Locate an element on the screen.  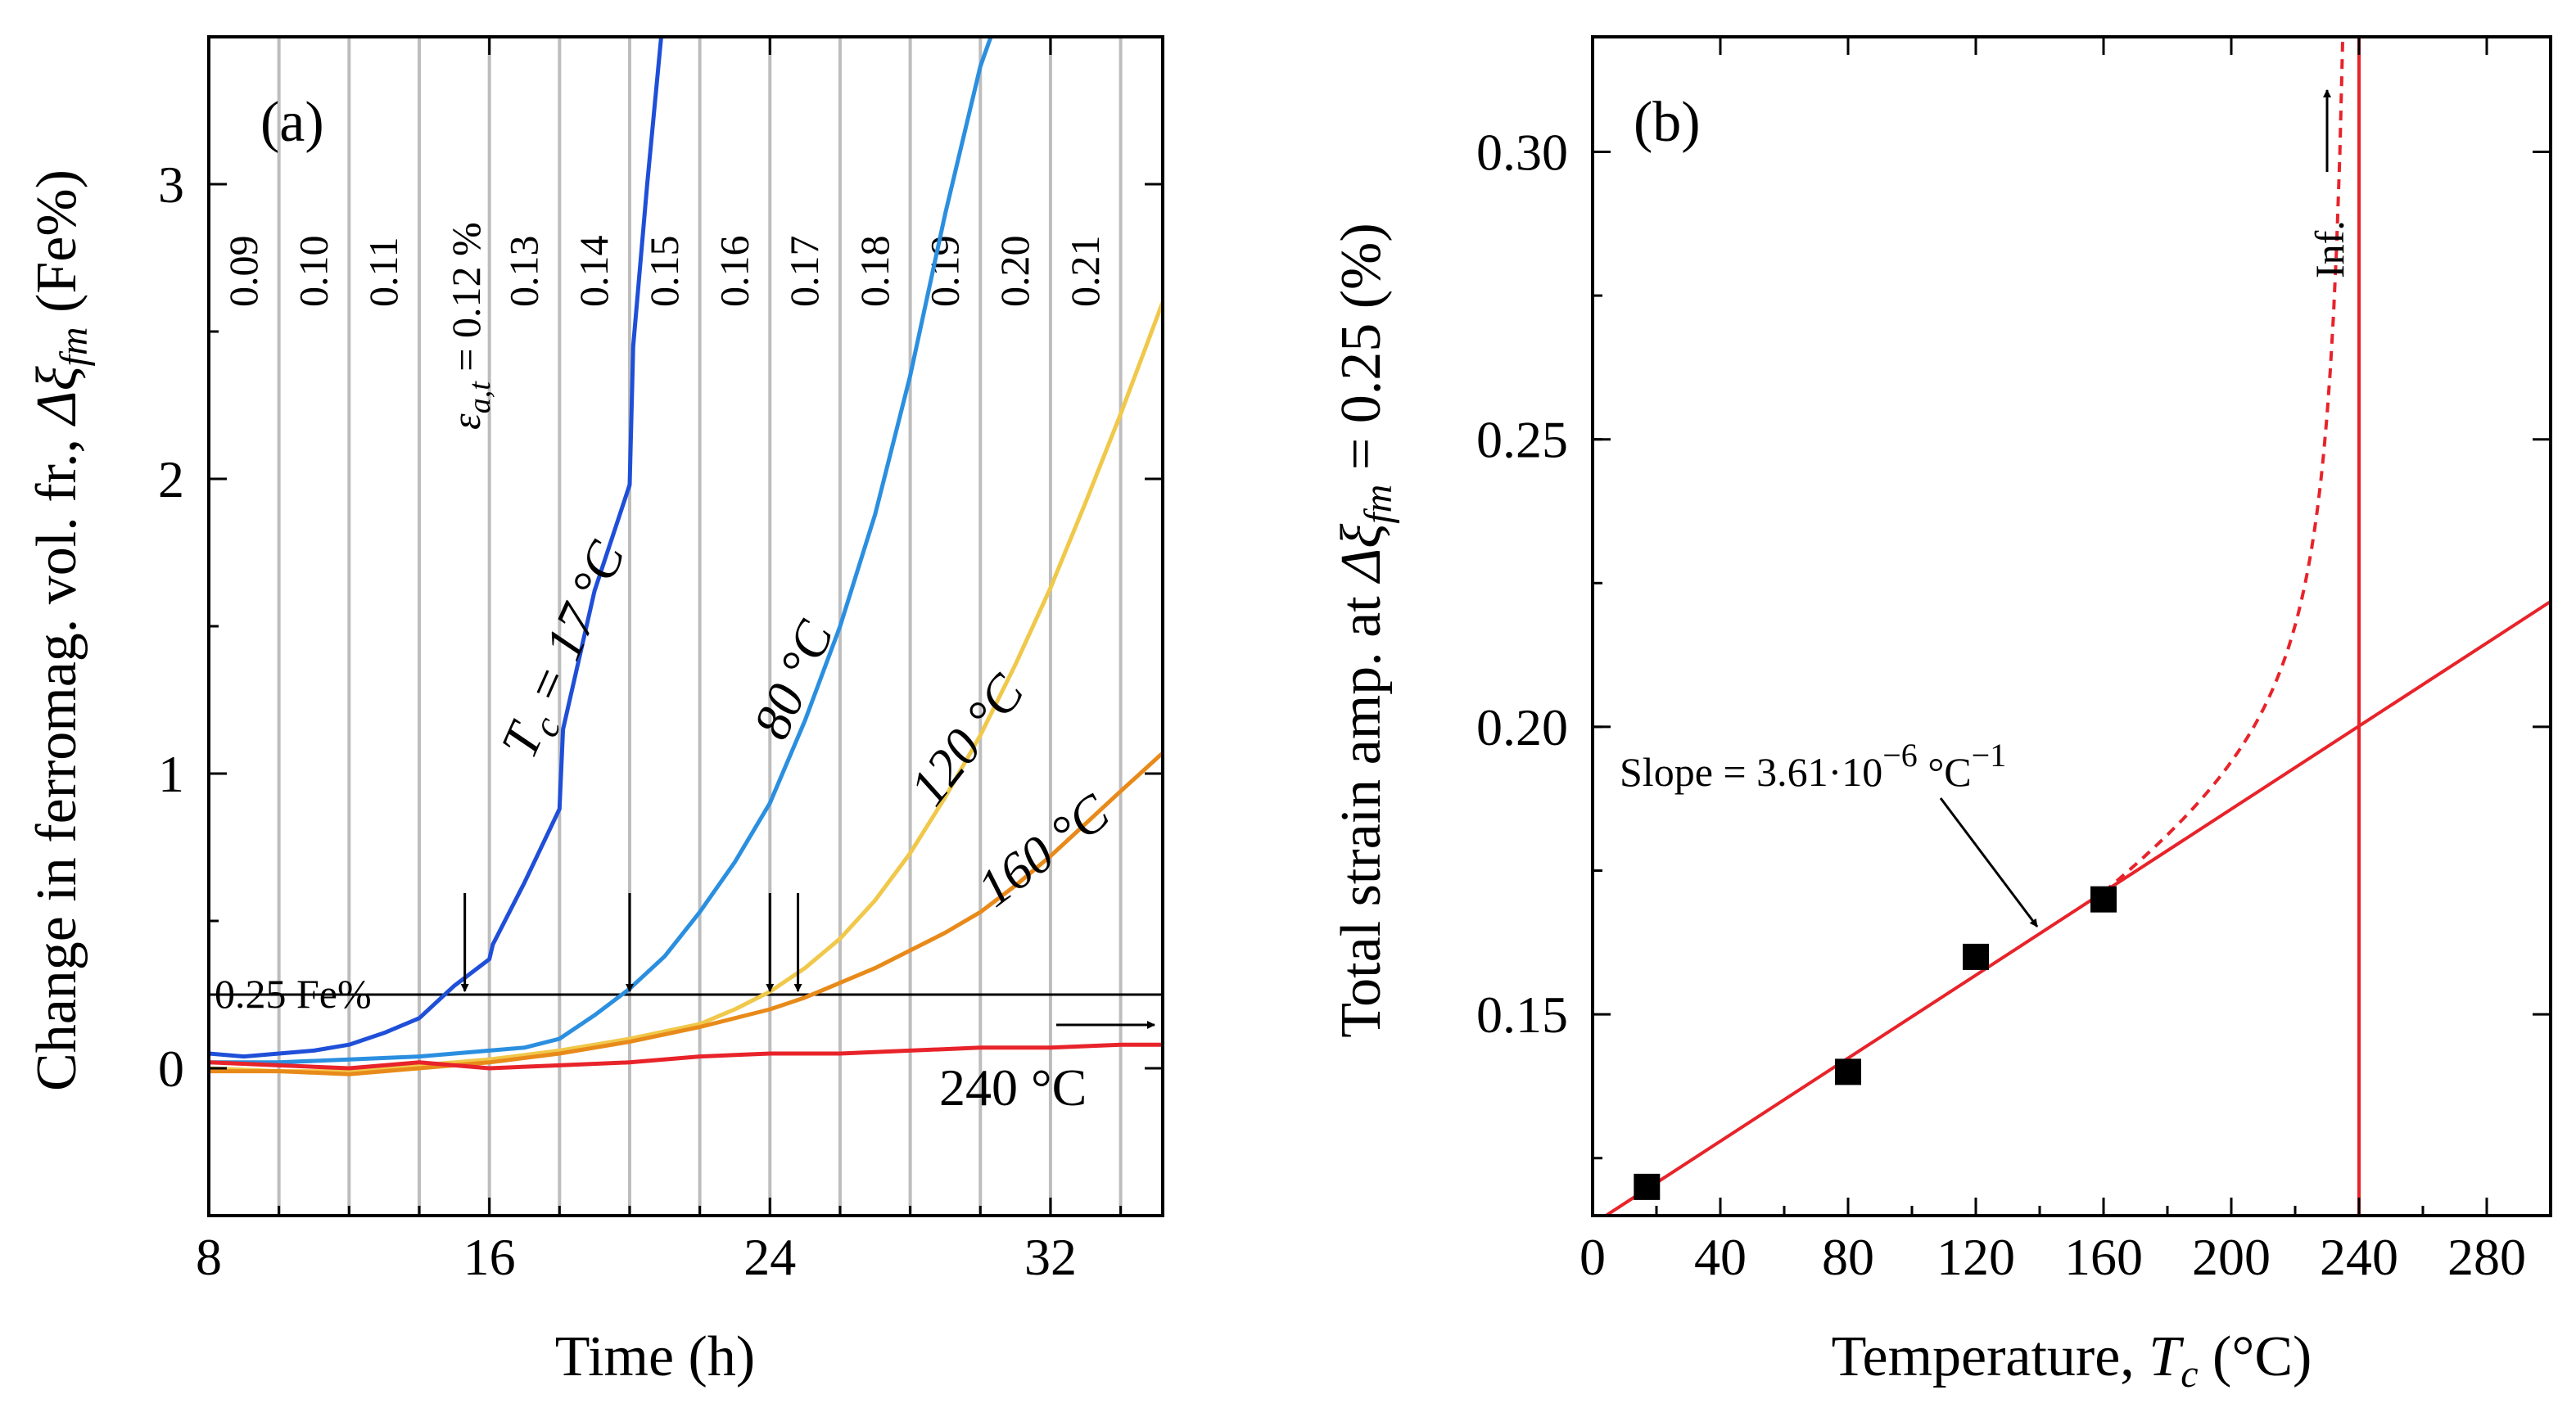
strain-step-label: 0.21 is located at coordinates (1085, 272).